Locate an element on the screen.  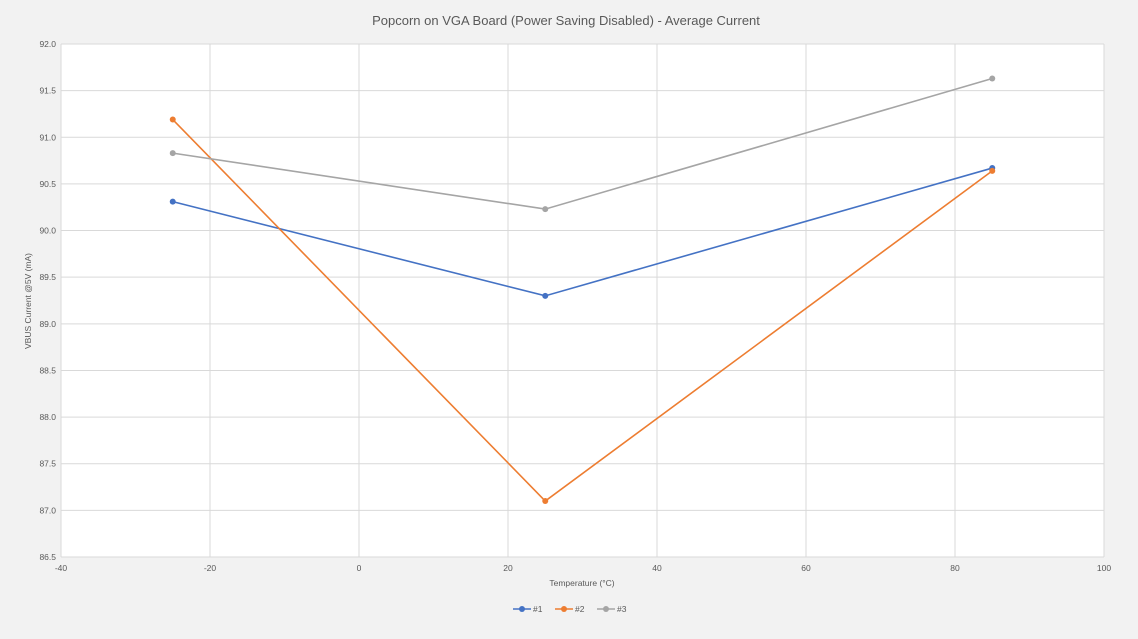
legend-item-2: #2 is located at coordinates (570, 609).